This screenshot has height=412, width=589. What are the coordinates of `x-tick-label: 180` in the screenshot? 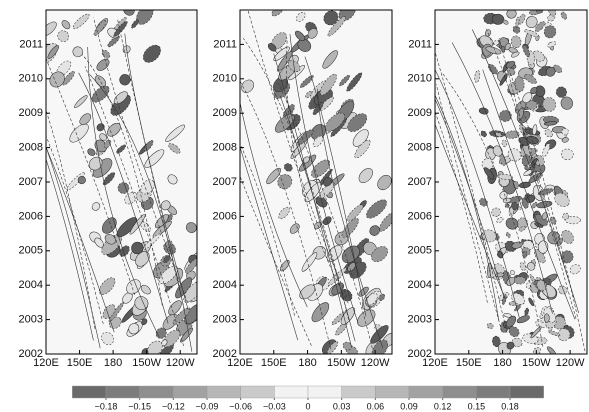 It's located at (502, 363).